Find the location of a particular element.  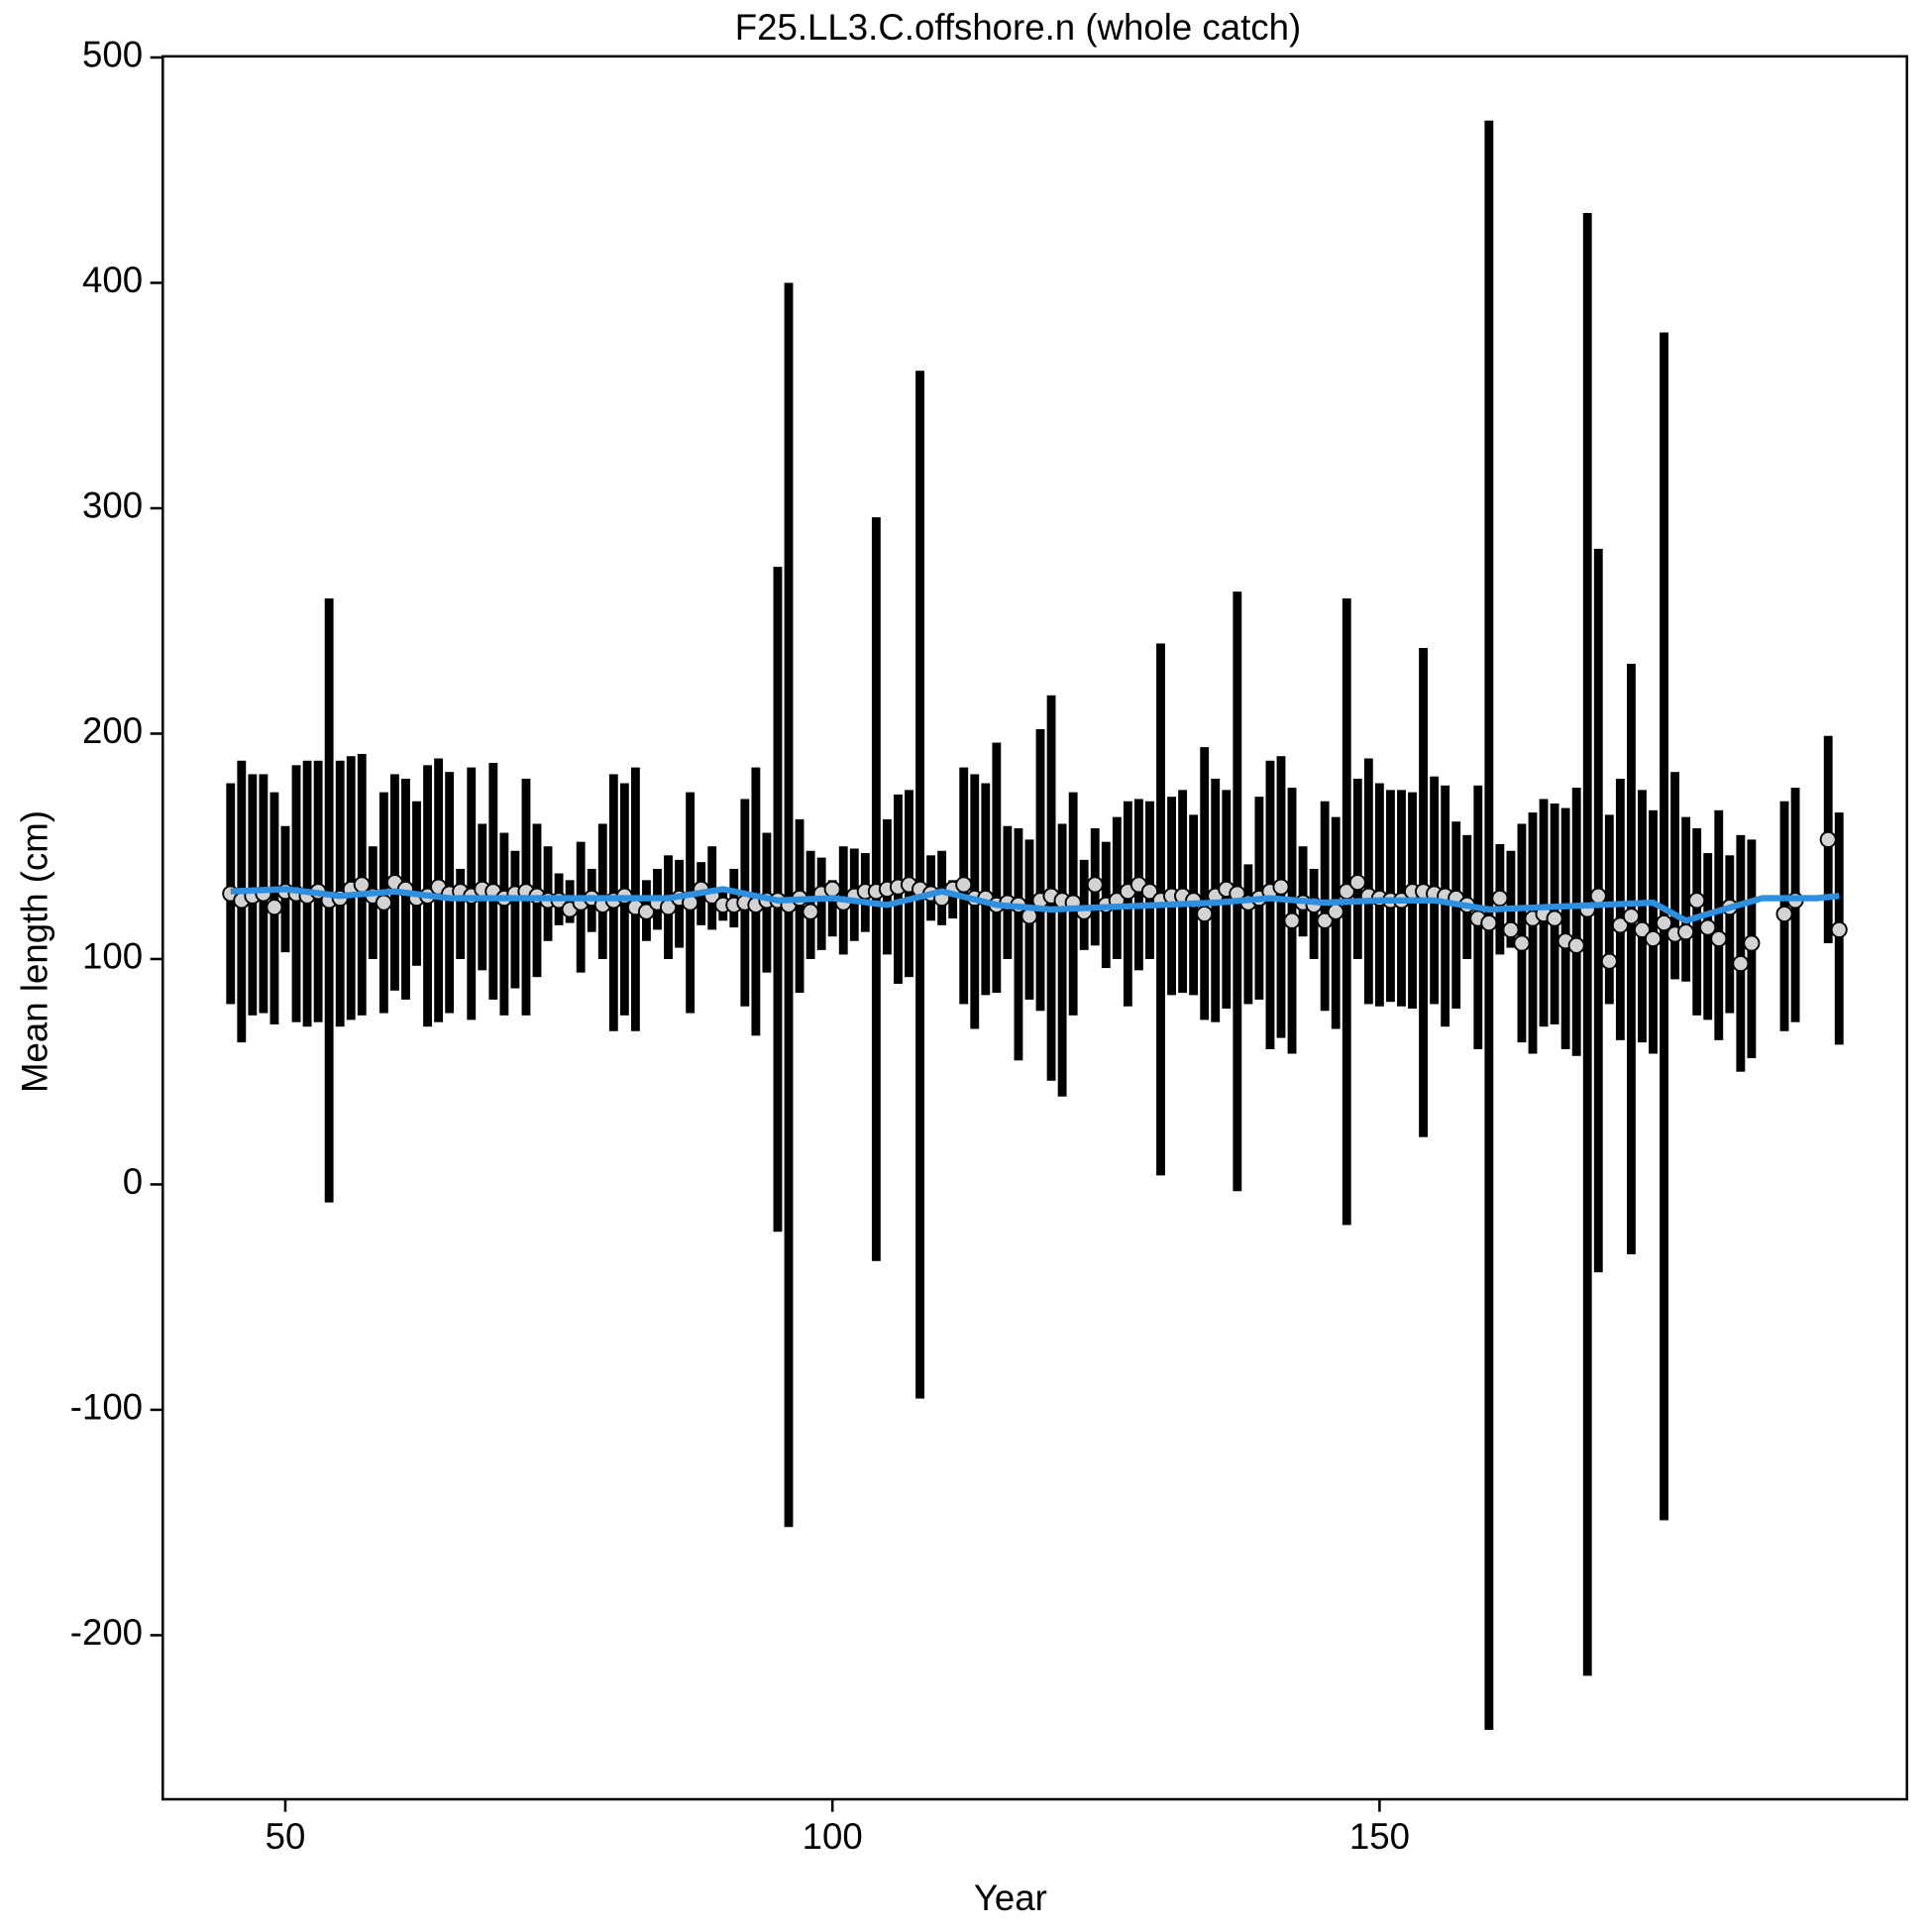

y-tick-label: 300 is located at coordinates (112, 505).